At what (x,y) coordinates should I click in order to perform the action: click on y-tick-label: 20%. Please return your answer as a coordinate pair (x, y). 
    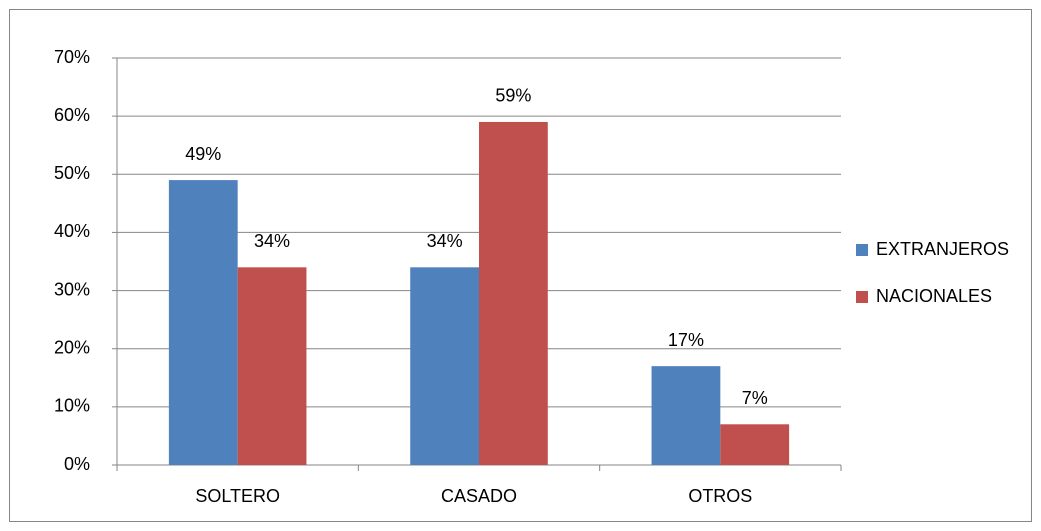
    Looking at the image, I should click on (72, 347).